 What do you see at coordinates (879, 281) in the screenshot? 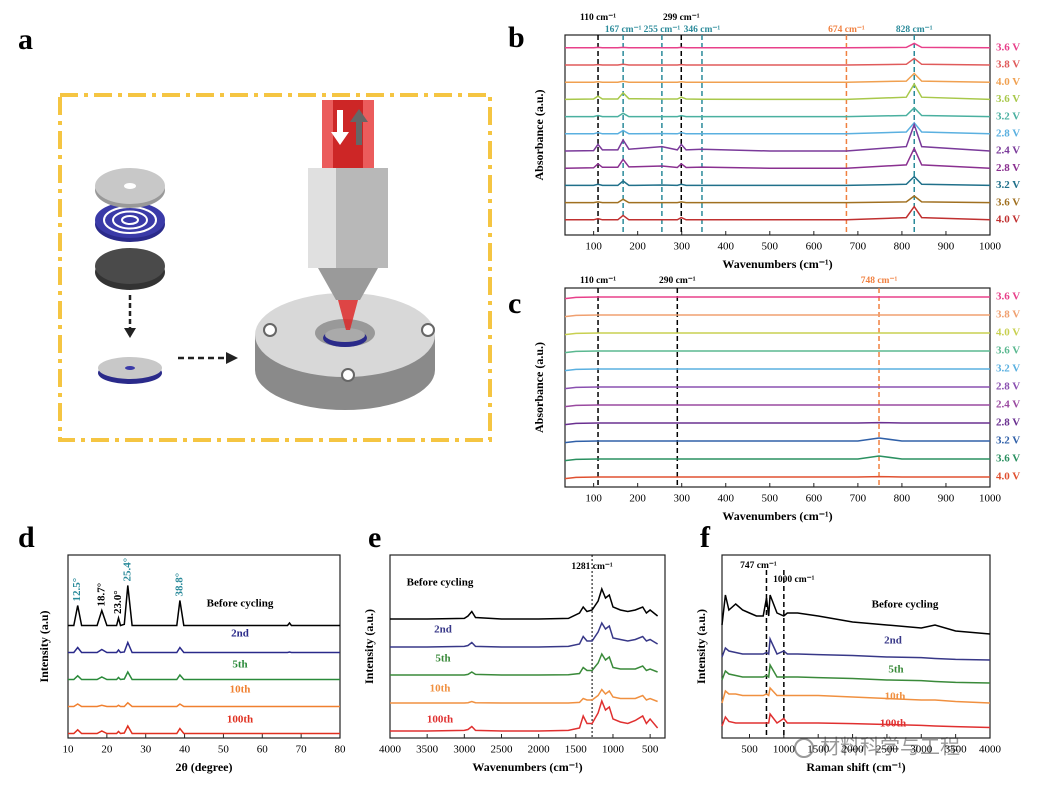
I see `peak-label: 748 cm⁻¹` at bounding box center [879, 281].